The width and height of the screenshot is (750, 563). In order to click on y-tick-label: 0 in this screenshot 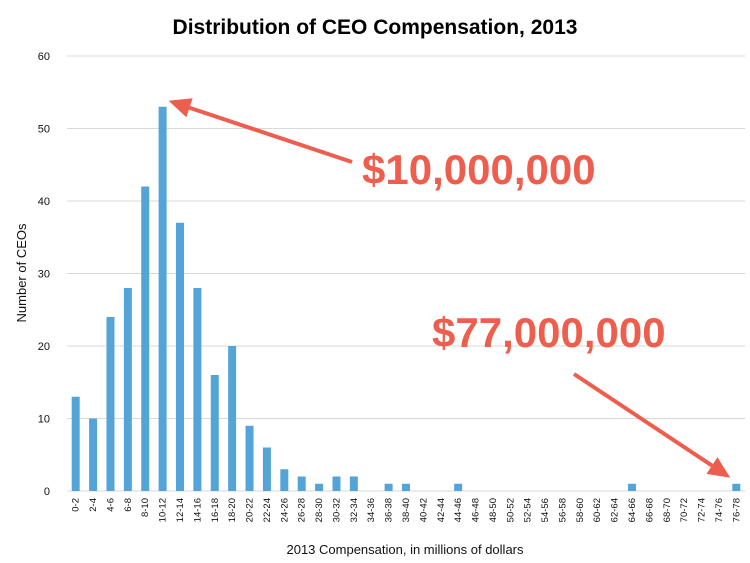, I will do `click(47, 492)`.